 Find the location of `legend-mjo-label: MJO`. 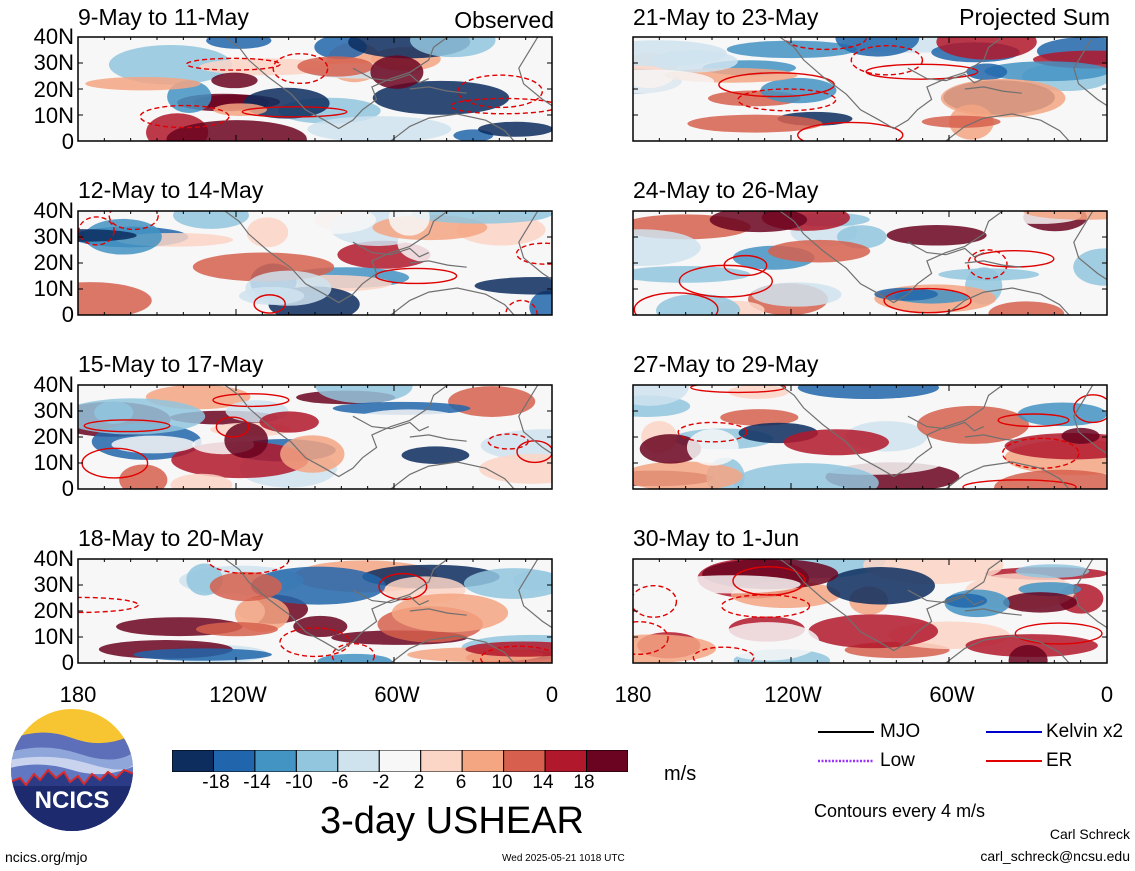

legend-mjo-label: MJO is located at coordinates (900, 731).